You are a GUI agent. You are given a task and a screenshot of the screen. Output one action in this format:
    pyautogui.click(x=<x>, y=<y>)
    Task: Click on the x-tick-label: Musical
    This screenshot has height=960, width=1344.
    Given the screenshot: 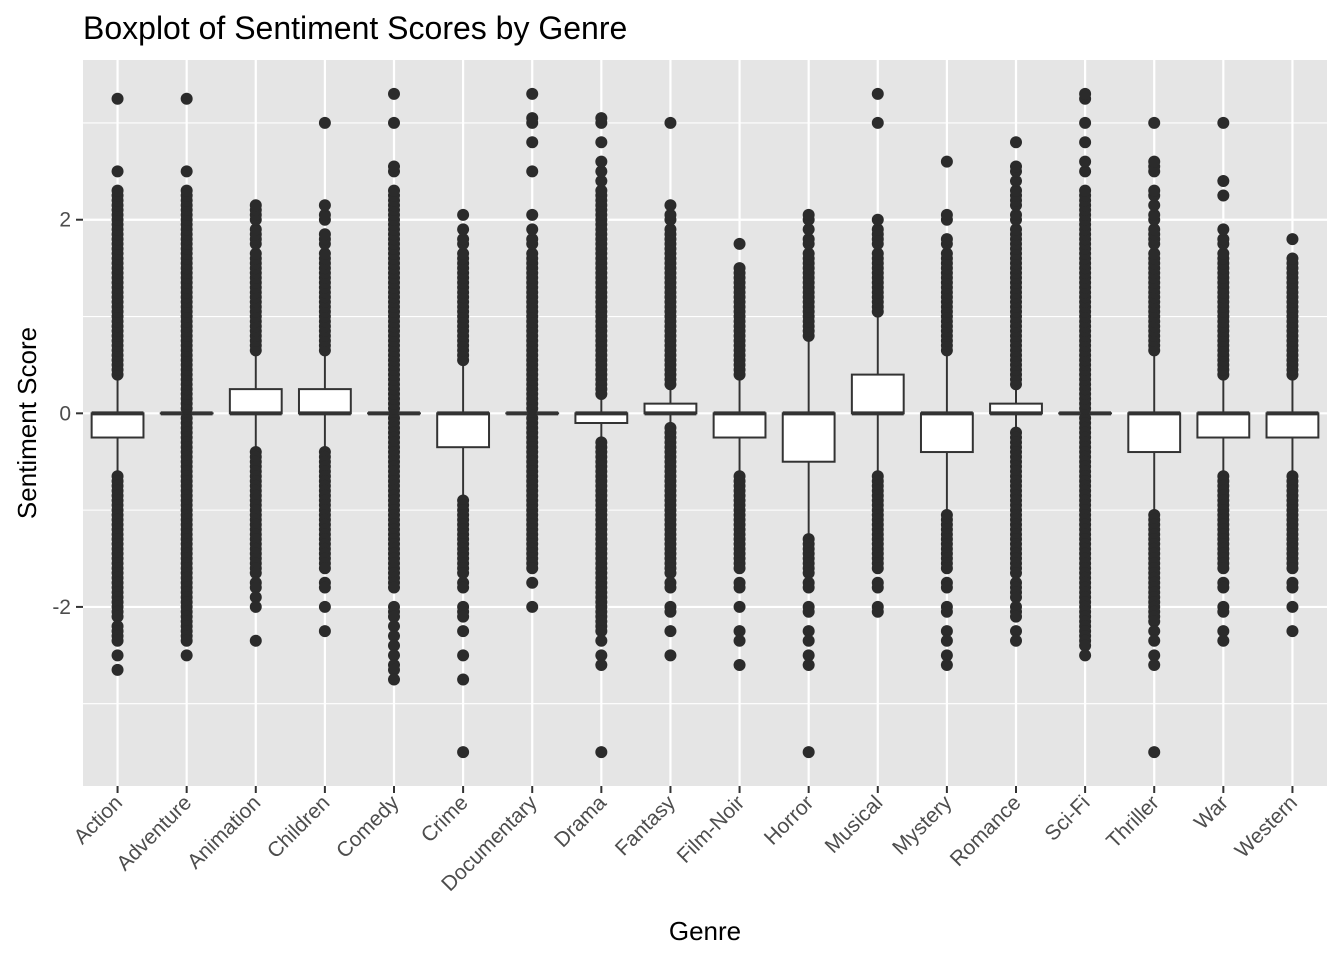 What is the action you would take?
    pyautogui.click(x=854, y=824)
    